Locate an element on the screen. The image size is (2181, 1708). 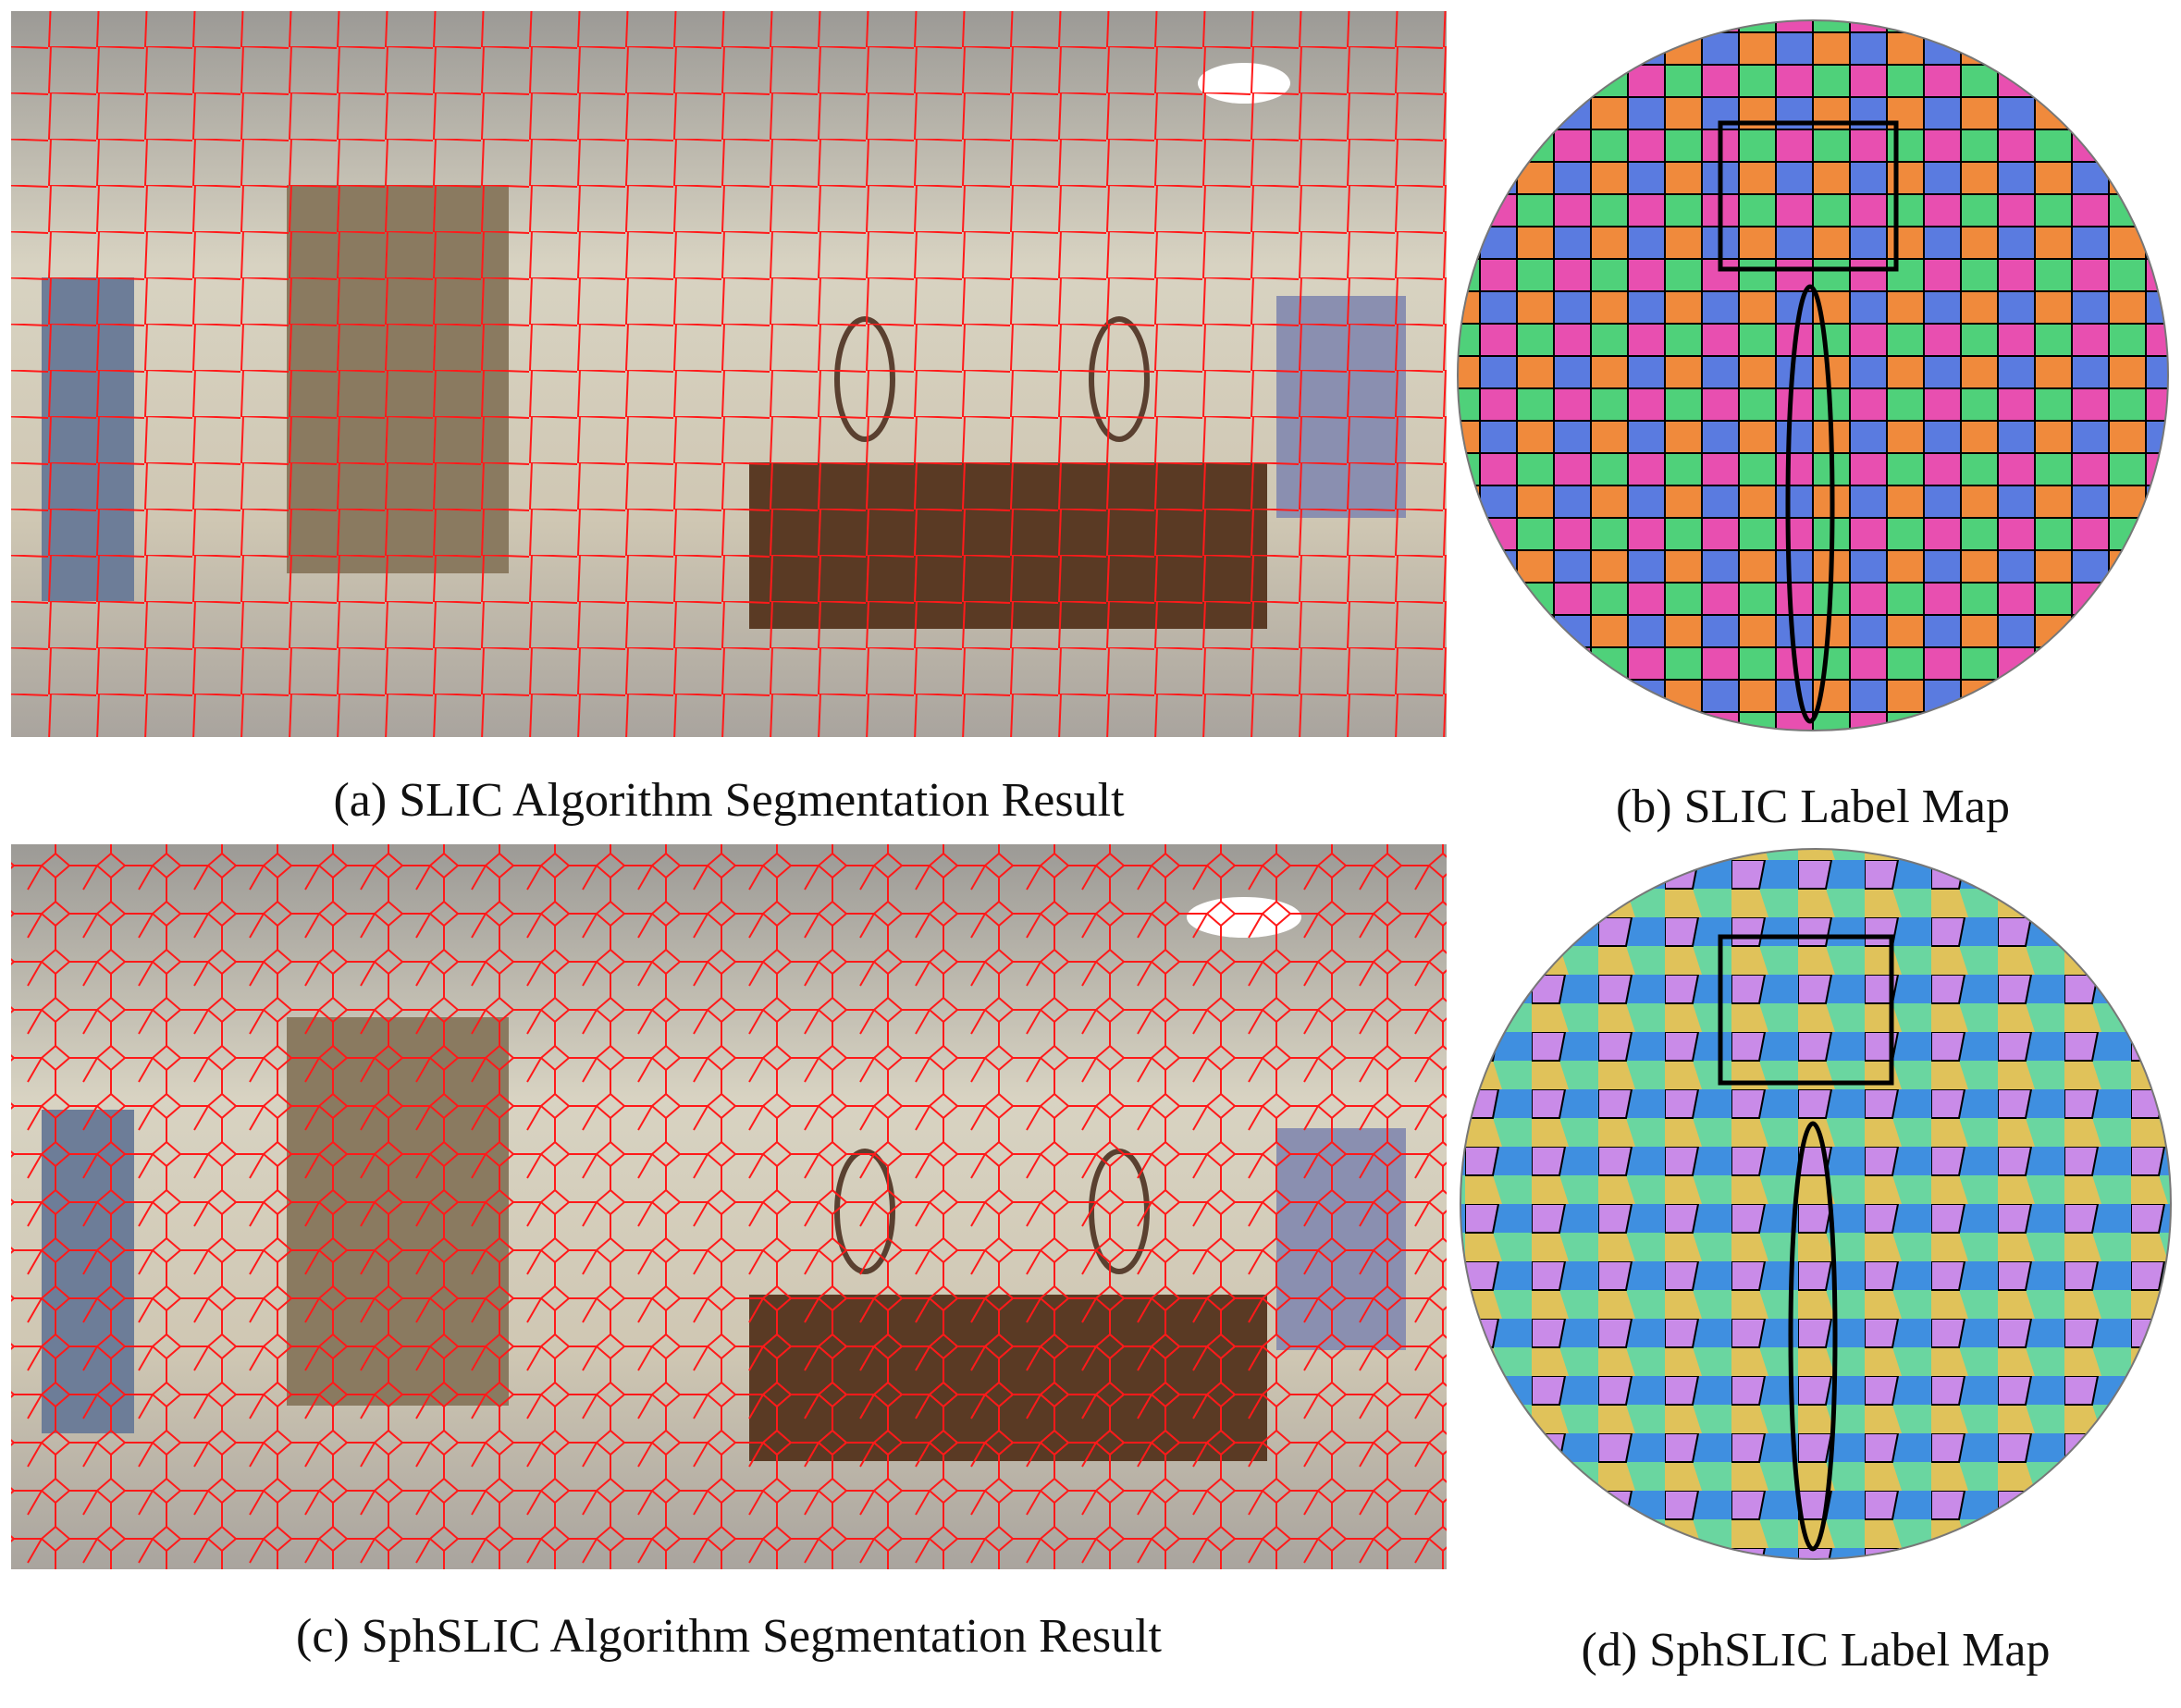
caption: (d) SphSLIC Label Map is located at coordinates (1816, 1650).